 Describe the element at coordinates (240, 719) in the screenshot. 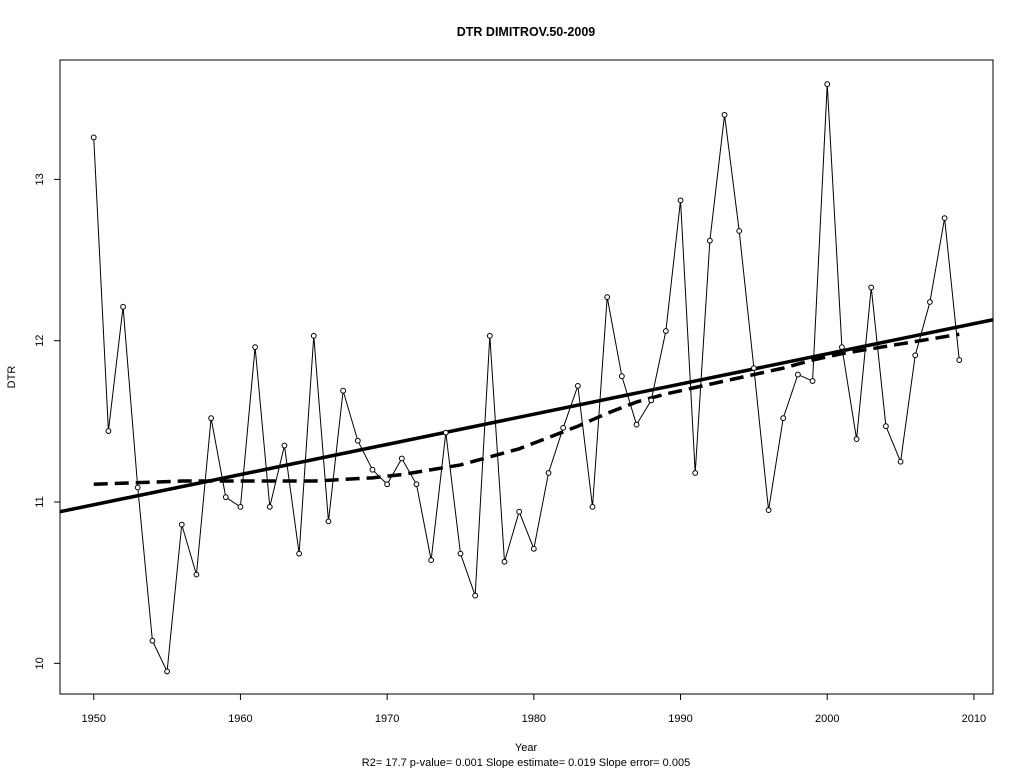

I see `x-tick-label: 1960` at that location.